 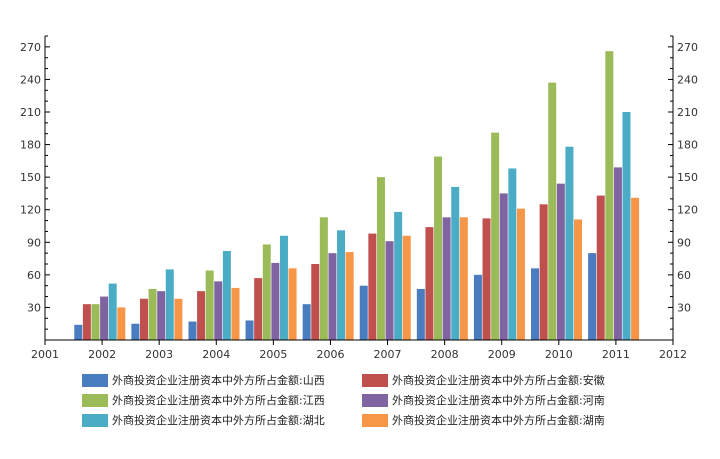 I want to click on y-tick-label-left: 30, so click(x=34, y=307).